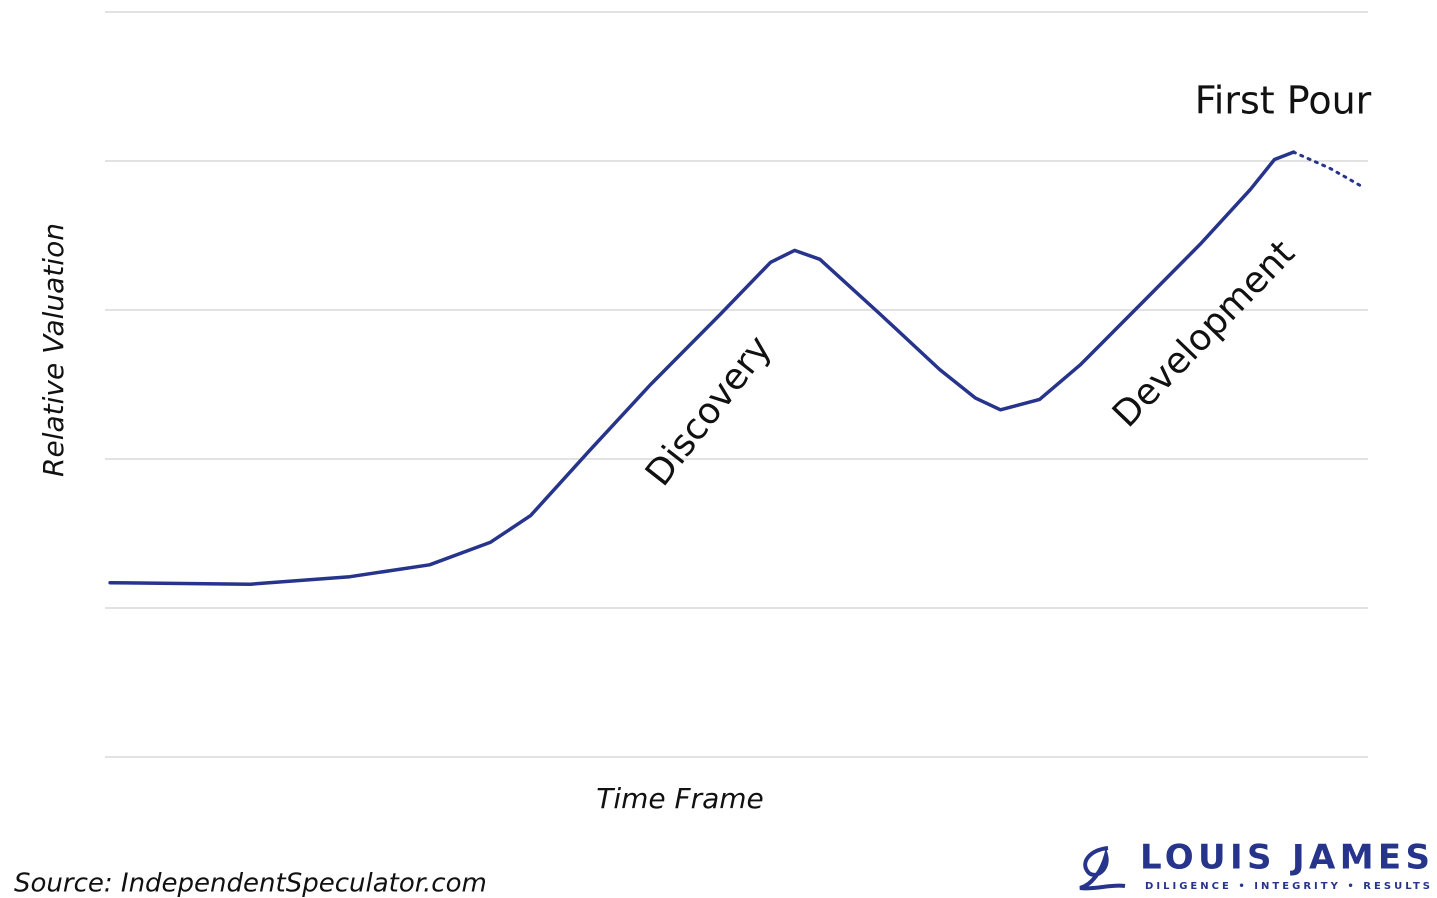 The height and width of the screenshot is (898, 1437). What do you see at coordinates (53, 350) in the screenshot?
I see `y-axis-label: Relative Valuation` at bounding box center [53, 350].